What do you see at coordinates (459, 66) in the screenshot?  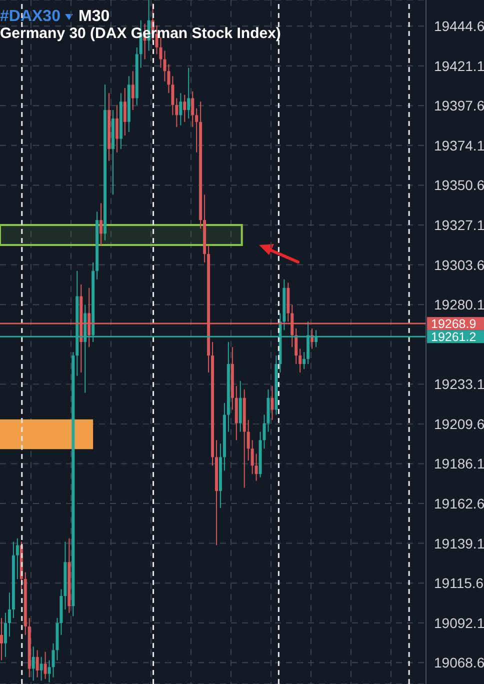 I see `y-tick-label: 19421.1` at bounding box center [459, 66].